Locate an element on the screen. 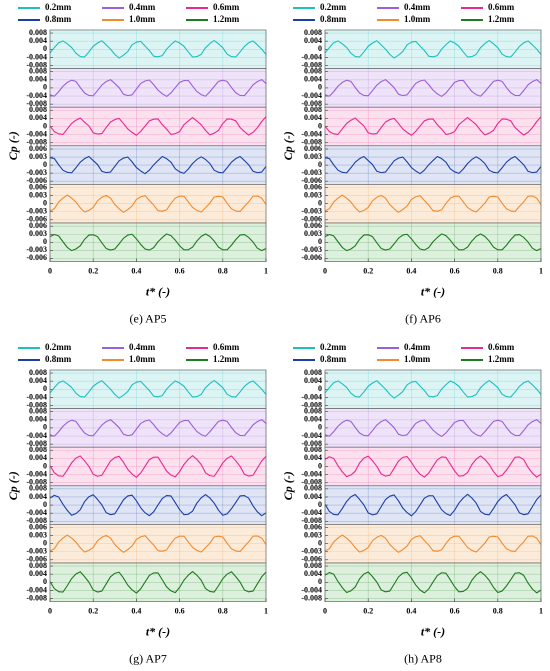 This screenshot has height=671, width=550. legend-label: 0.2mm is located at coordinates (333, 347).